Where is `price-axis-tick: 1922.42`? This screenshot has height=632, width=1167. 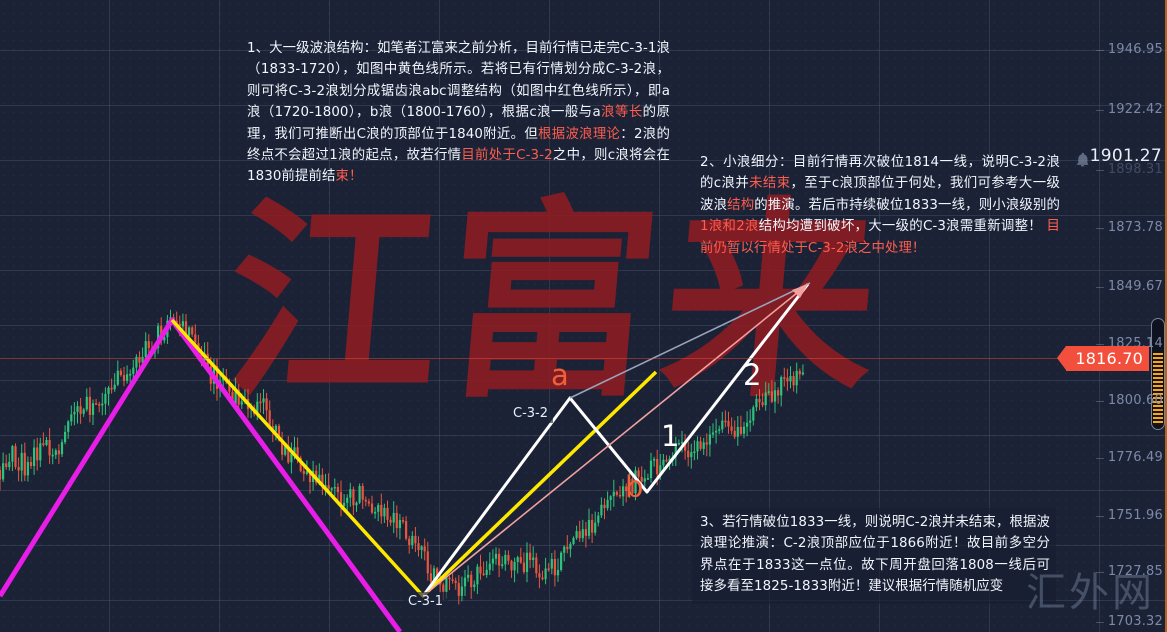
price-axis-tick: 1922.42 is located at coordinates (1129, 109).